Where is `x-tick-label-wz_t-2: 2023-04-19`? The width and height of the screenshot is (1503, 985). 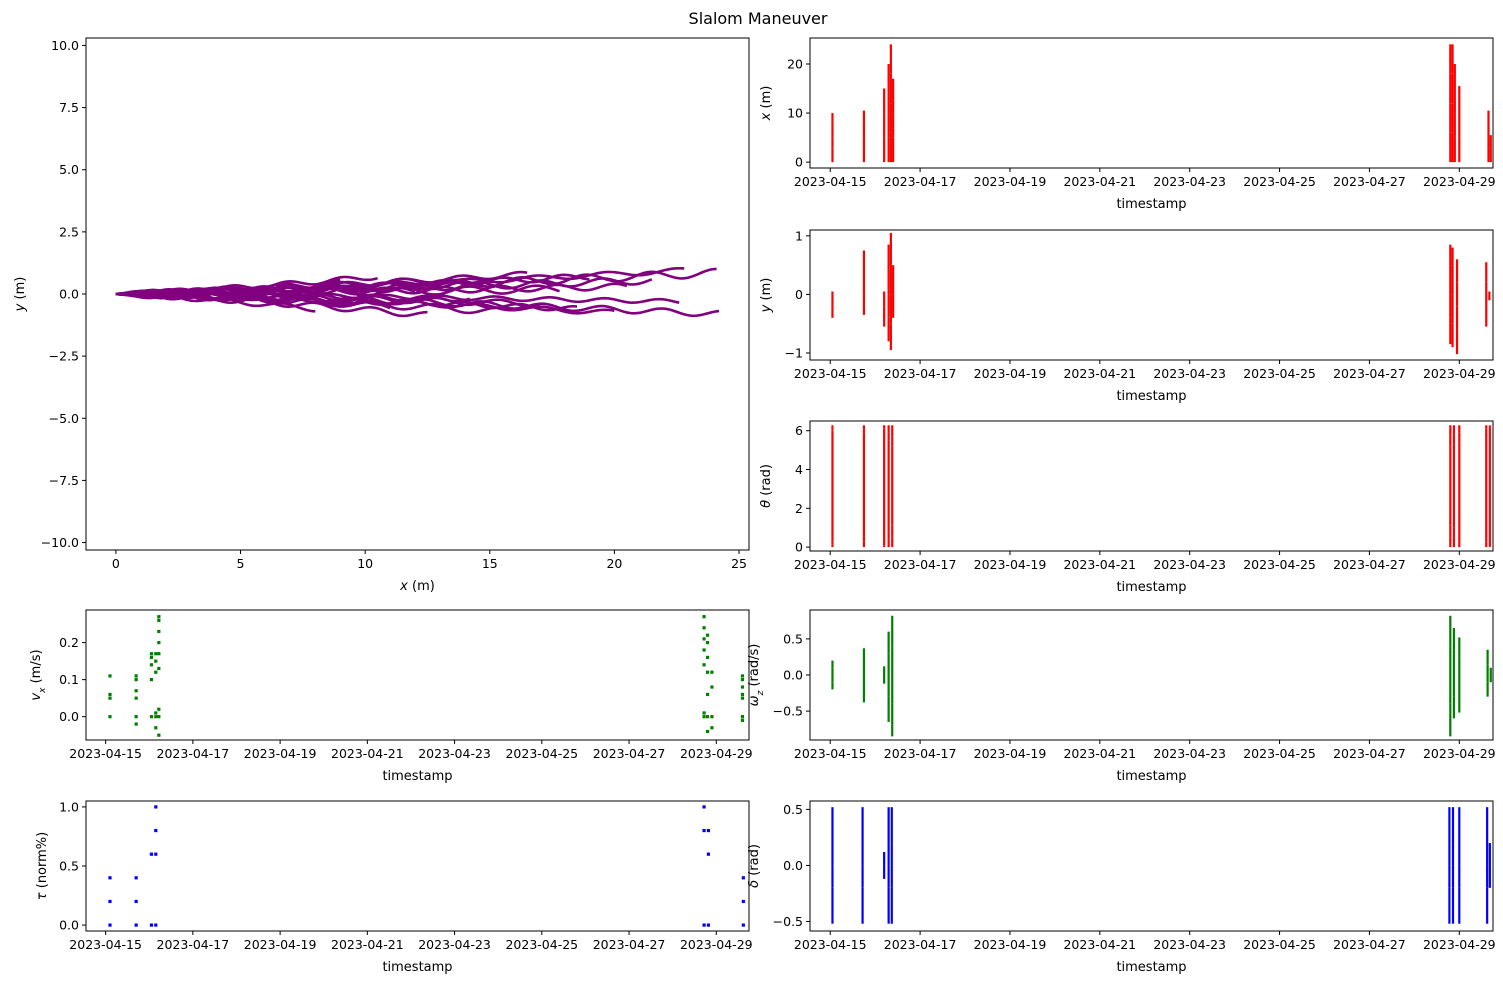 x-tick-label-wz_t-2: 2023-04-19 is located at coordinates (1010, 753).